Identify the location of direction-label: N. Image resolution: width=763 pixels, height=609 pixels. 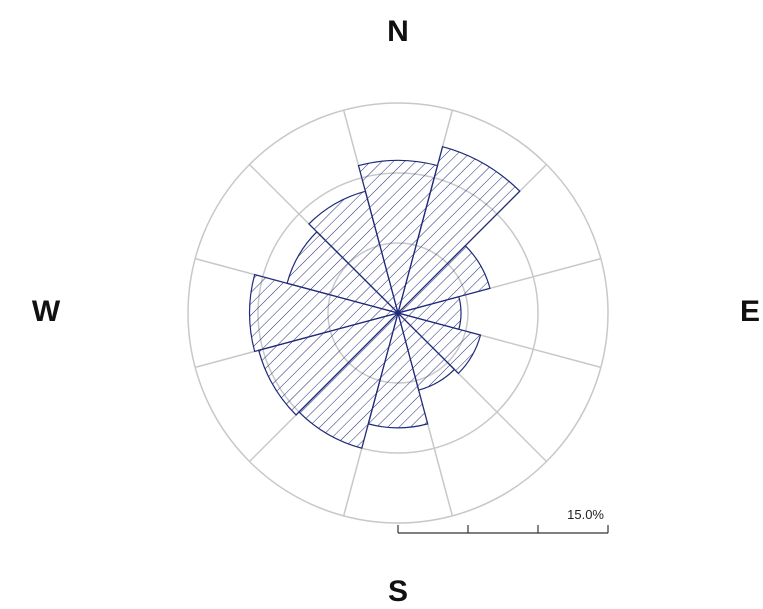
(398, 31).